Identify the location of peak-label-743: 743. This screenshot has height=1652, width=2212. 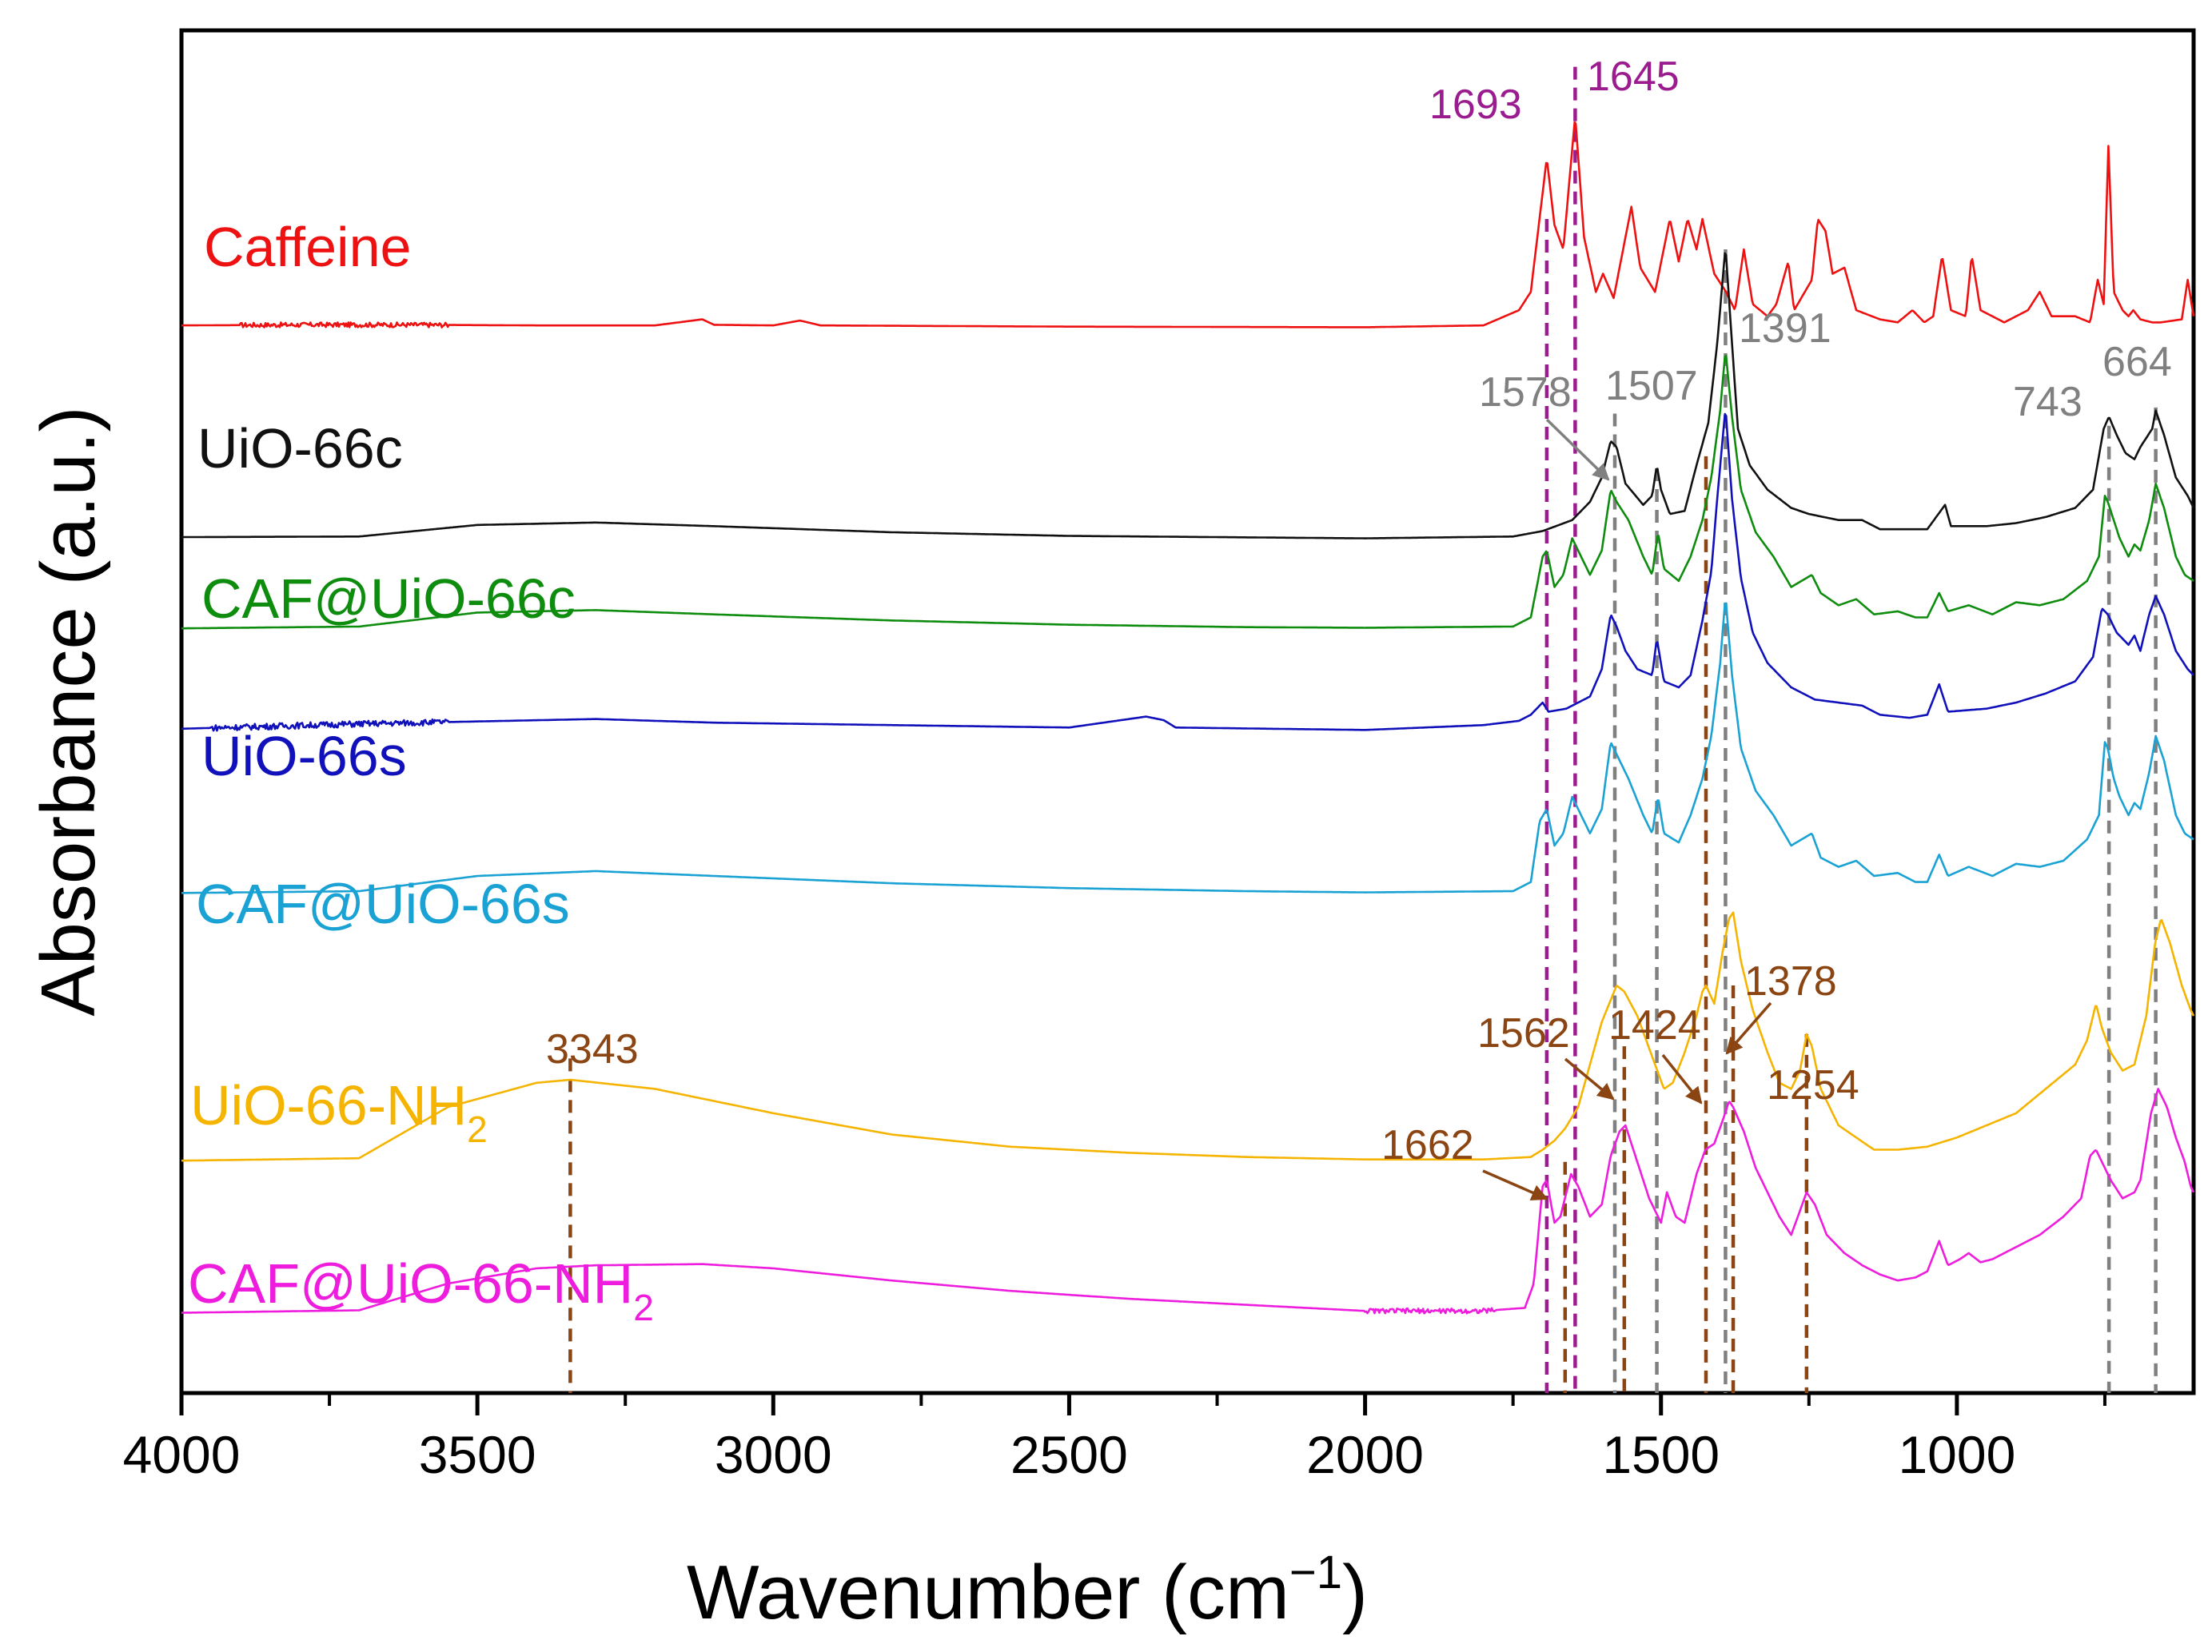
(2047, 402).